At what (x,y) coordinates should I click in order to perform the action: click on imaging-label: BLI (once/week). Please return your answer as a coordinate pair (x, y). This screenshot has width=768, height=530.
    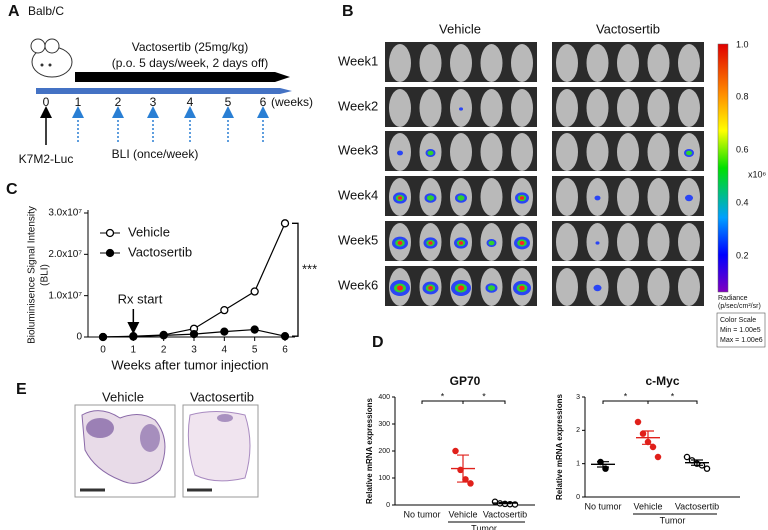
    Looking at the image, I should click on (155, 154).